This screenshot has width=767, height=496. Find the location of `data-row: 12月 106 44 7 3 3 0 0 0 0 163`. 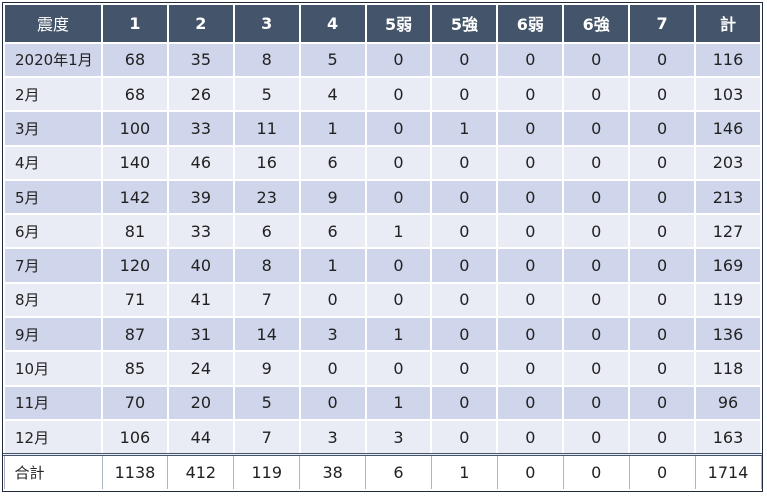

data-row: 12月 106 44 7 3 3 0 0 0 0 163 is located at coordinates (382, 437).